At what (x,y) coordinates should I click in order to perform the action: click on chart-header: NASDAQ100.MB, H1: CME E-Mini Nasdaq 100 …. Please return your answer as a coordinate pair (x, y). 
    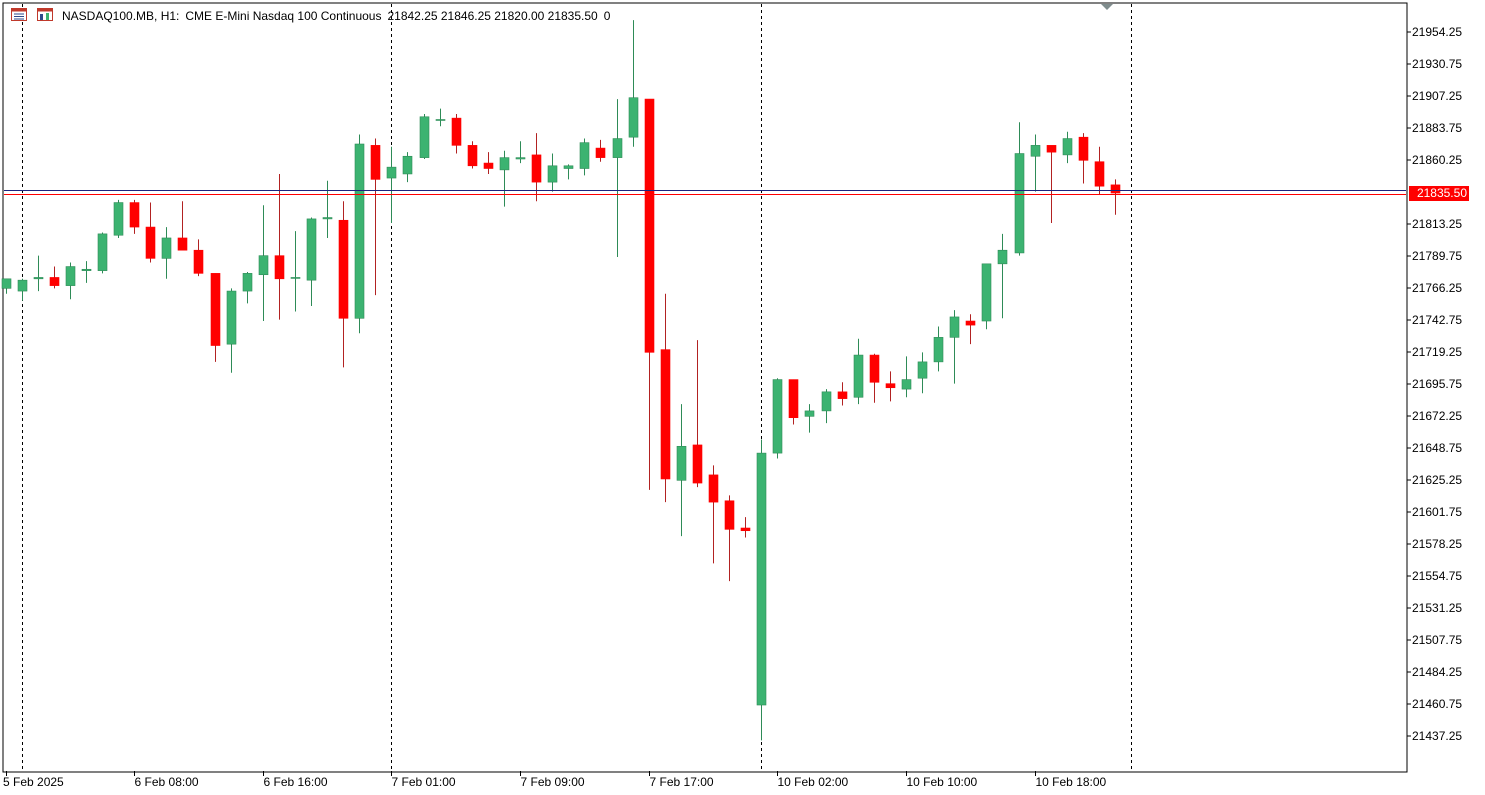
    Looking at the image, I should click on (339, 16).